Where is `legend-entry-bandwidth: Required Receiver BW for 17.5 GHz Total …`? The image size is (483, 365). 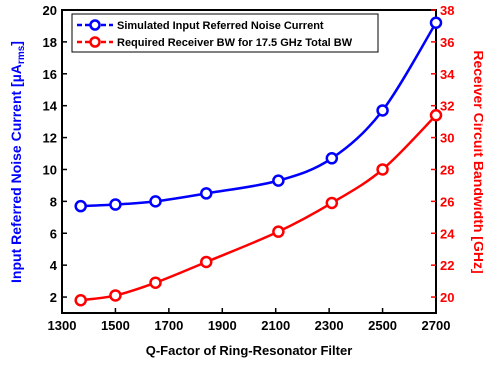 legend-entry-bandwidth: Required Receiver BW for 17.5 GHz Total … is located at coordinates (215, 42).